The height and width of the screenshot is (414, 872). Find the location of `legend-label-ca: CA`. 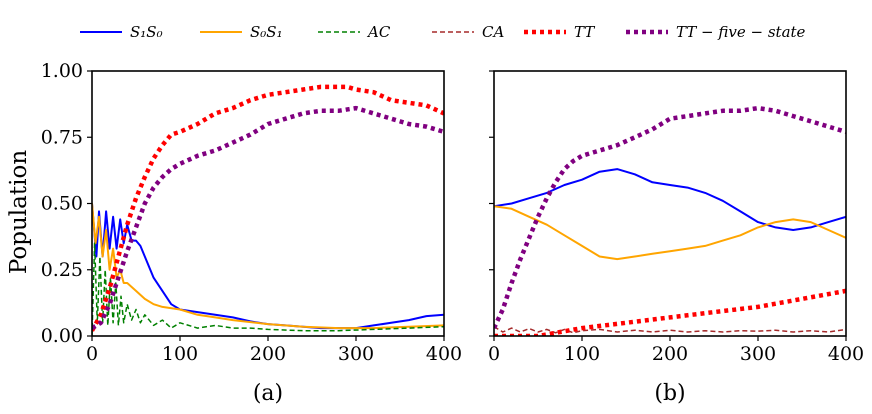

legend-label-ca: CA is located at coordinates (493, 32).